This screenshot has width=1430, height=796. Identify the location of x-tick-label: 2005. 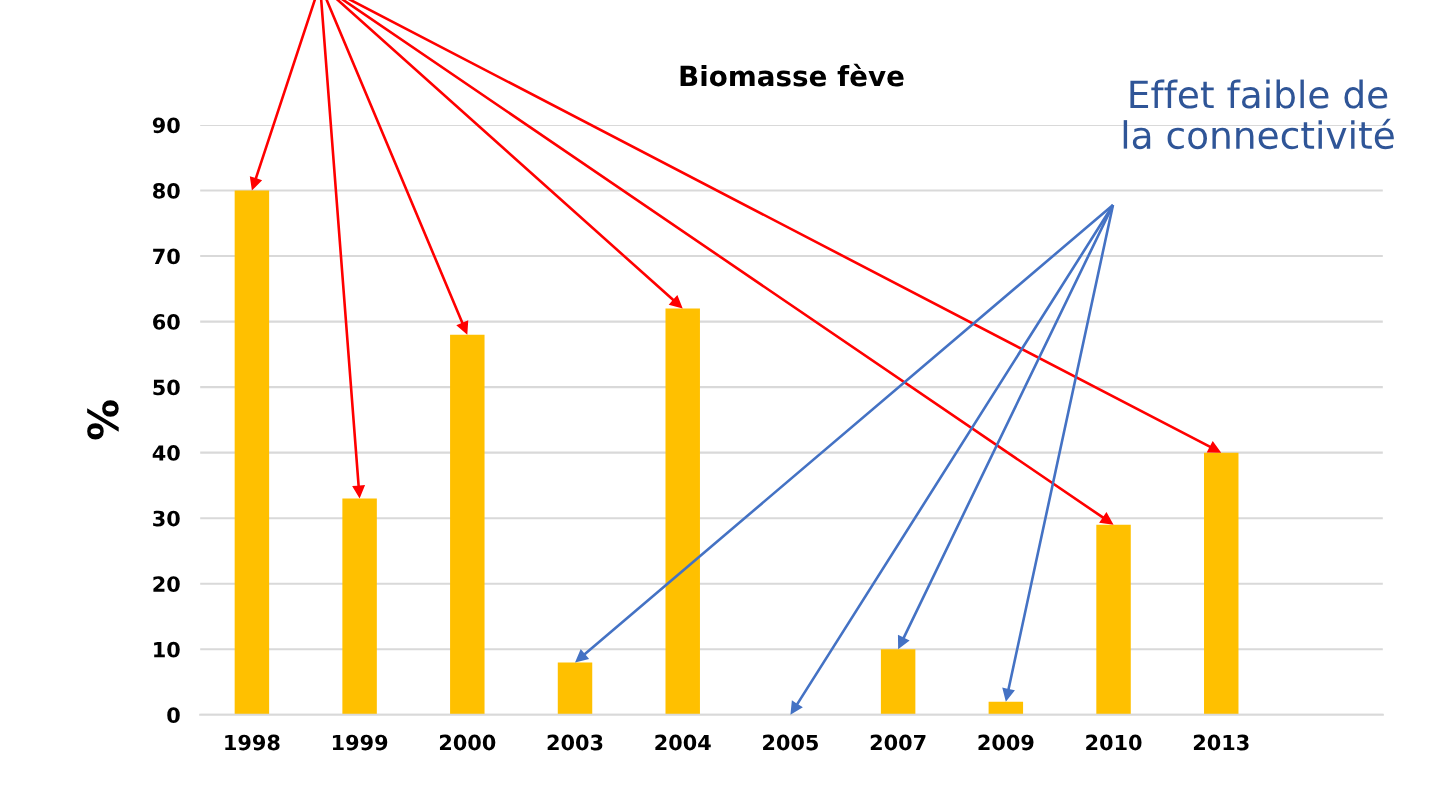
(790, 742).